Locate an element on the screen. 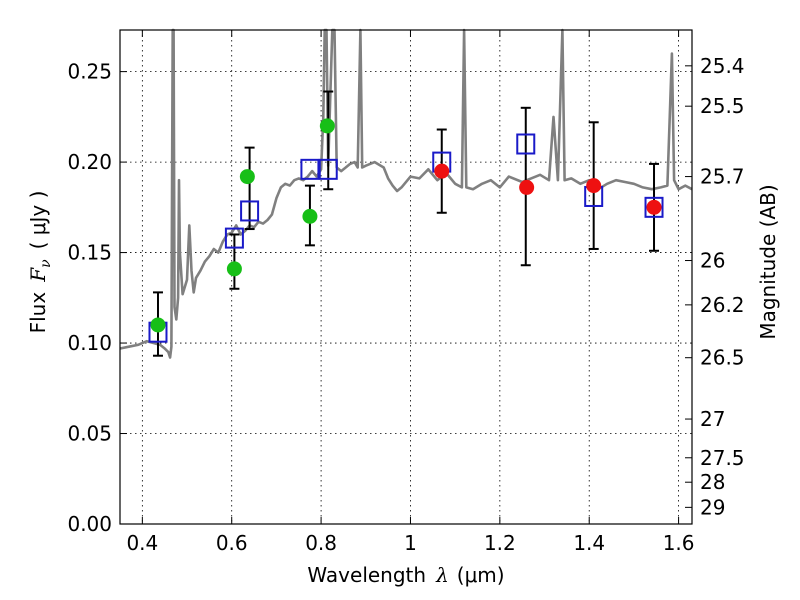 This screenshot has width=800, height=600. right-axis-title: Magnitude (AB) is located at coordinates (768, 261).